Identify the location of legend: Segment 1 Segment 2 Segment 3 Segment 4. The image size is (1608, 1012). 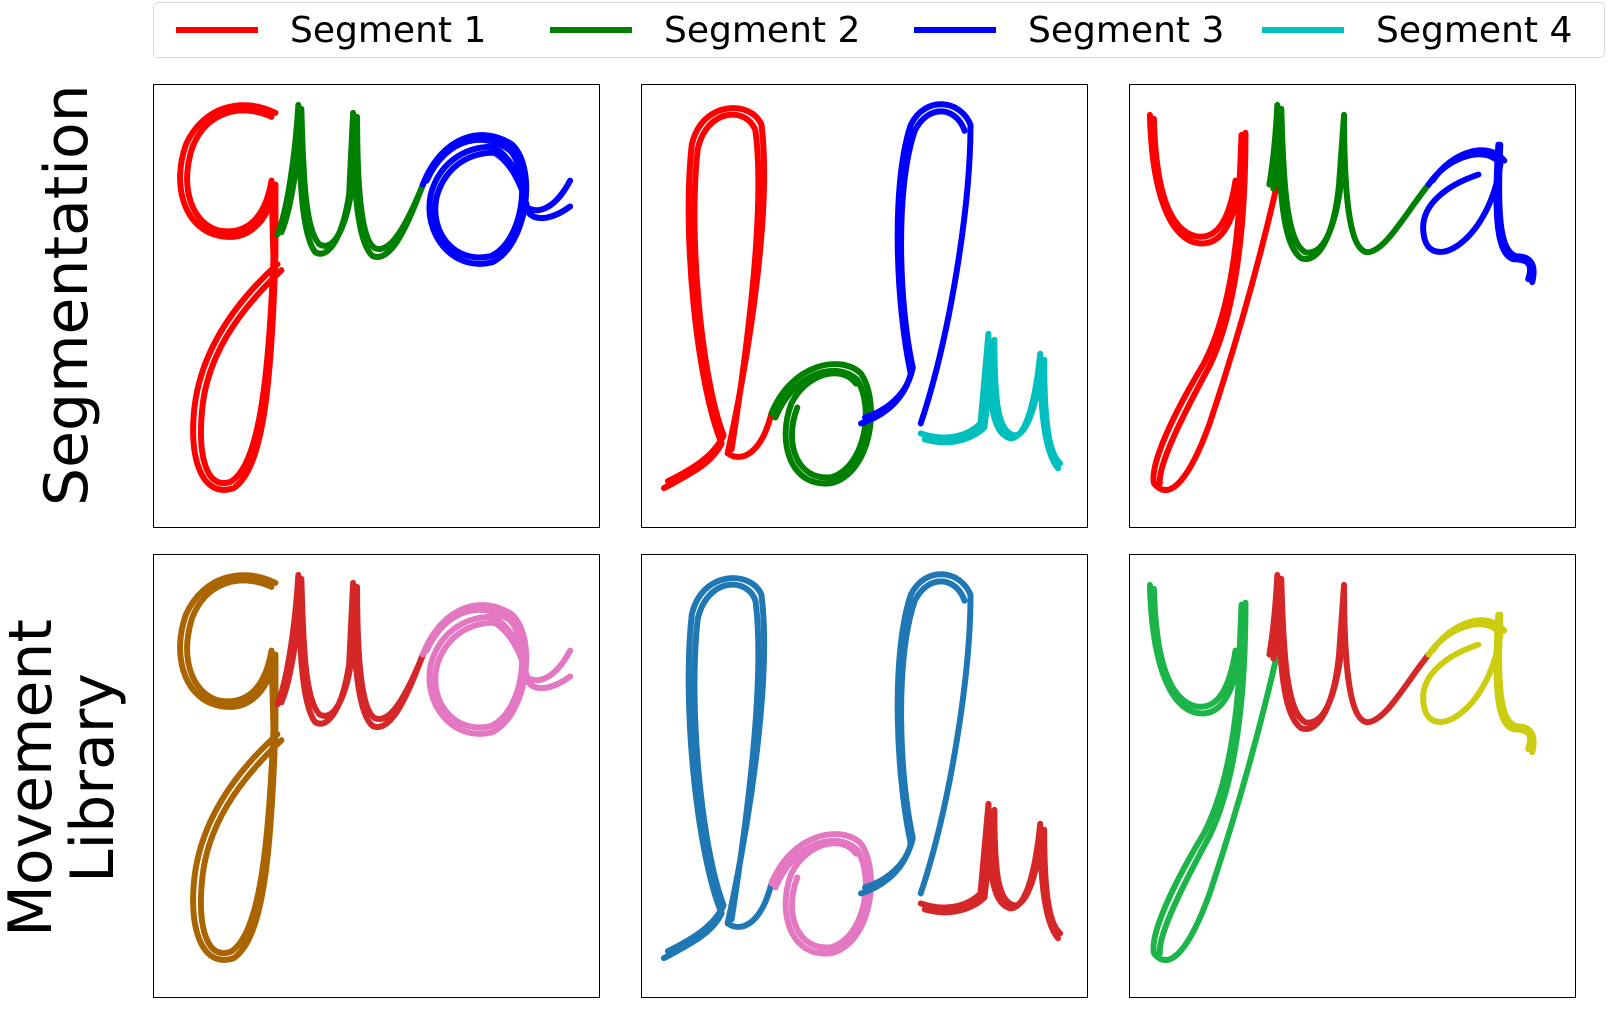
(879, 30).